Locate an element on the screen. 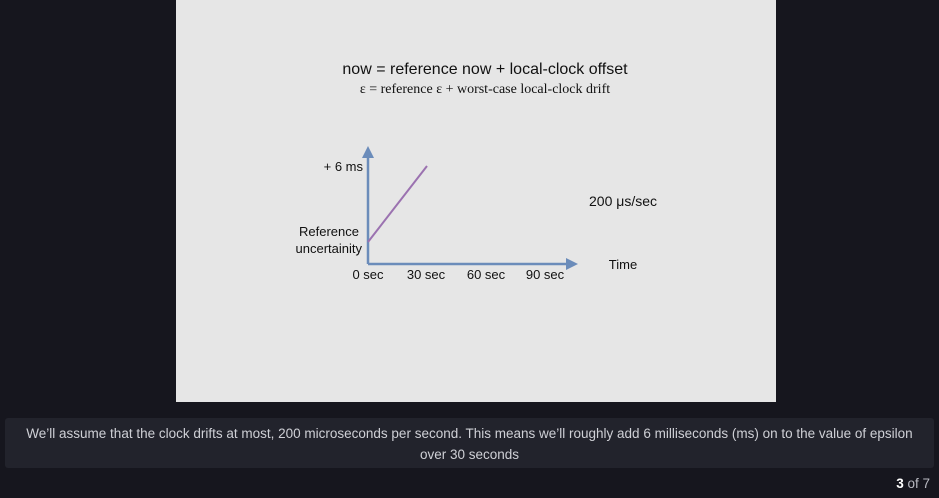 This screenshot has width=939, height=498. x-tick-label: 60 sec is located at coordinates (486, 274).